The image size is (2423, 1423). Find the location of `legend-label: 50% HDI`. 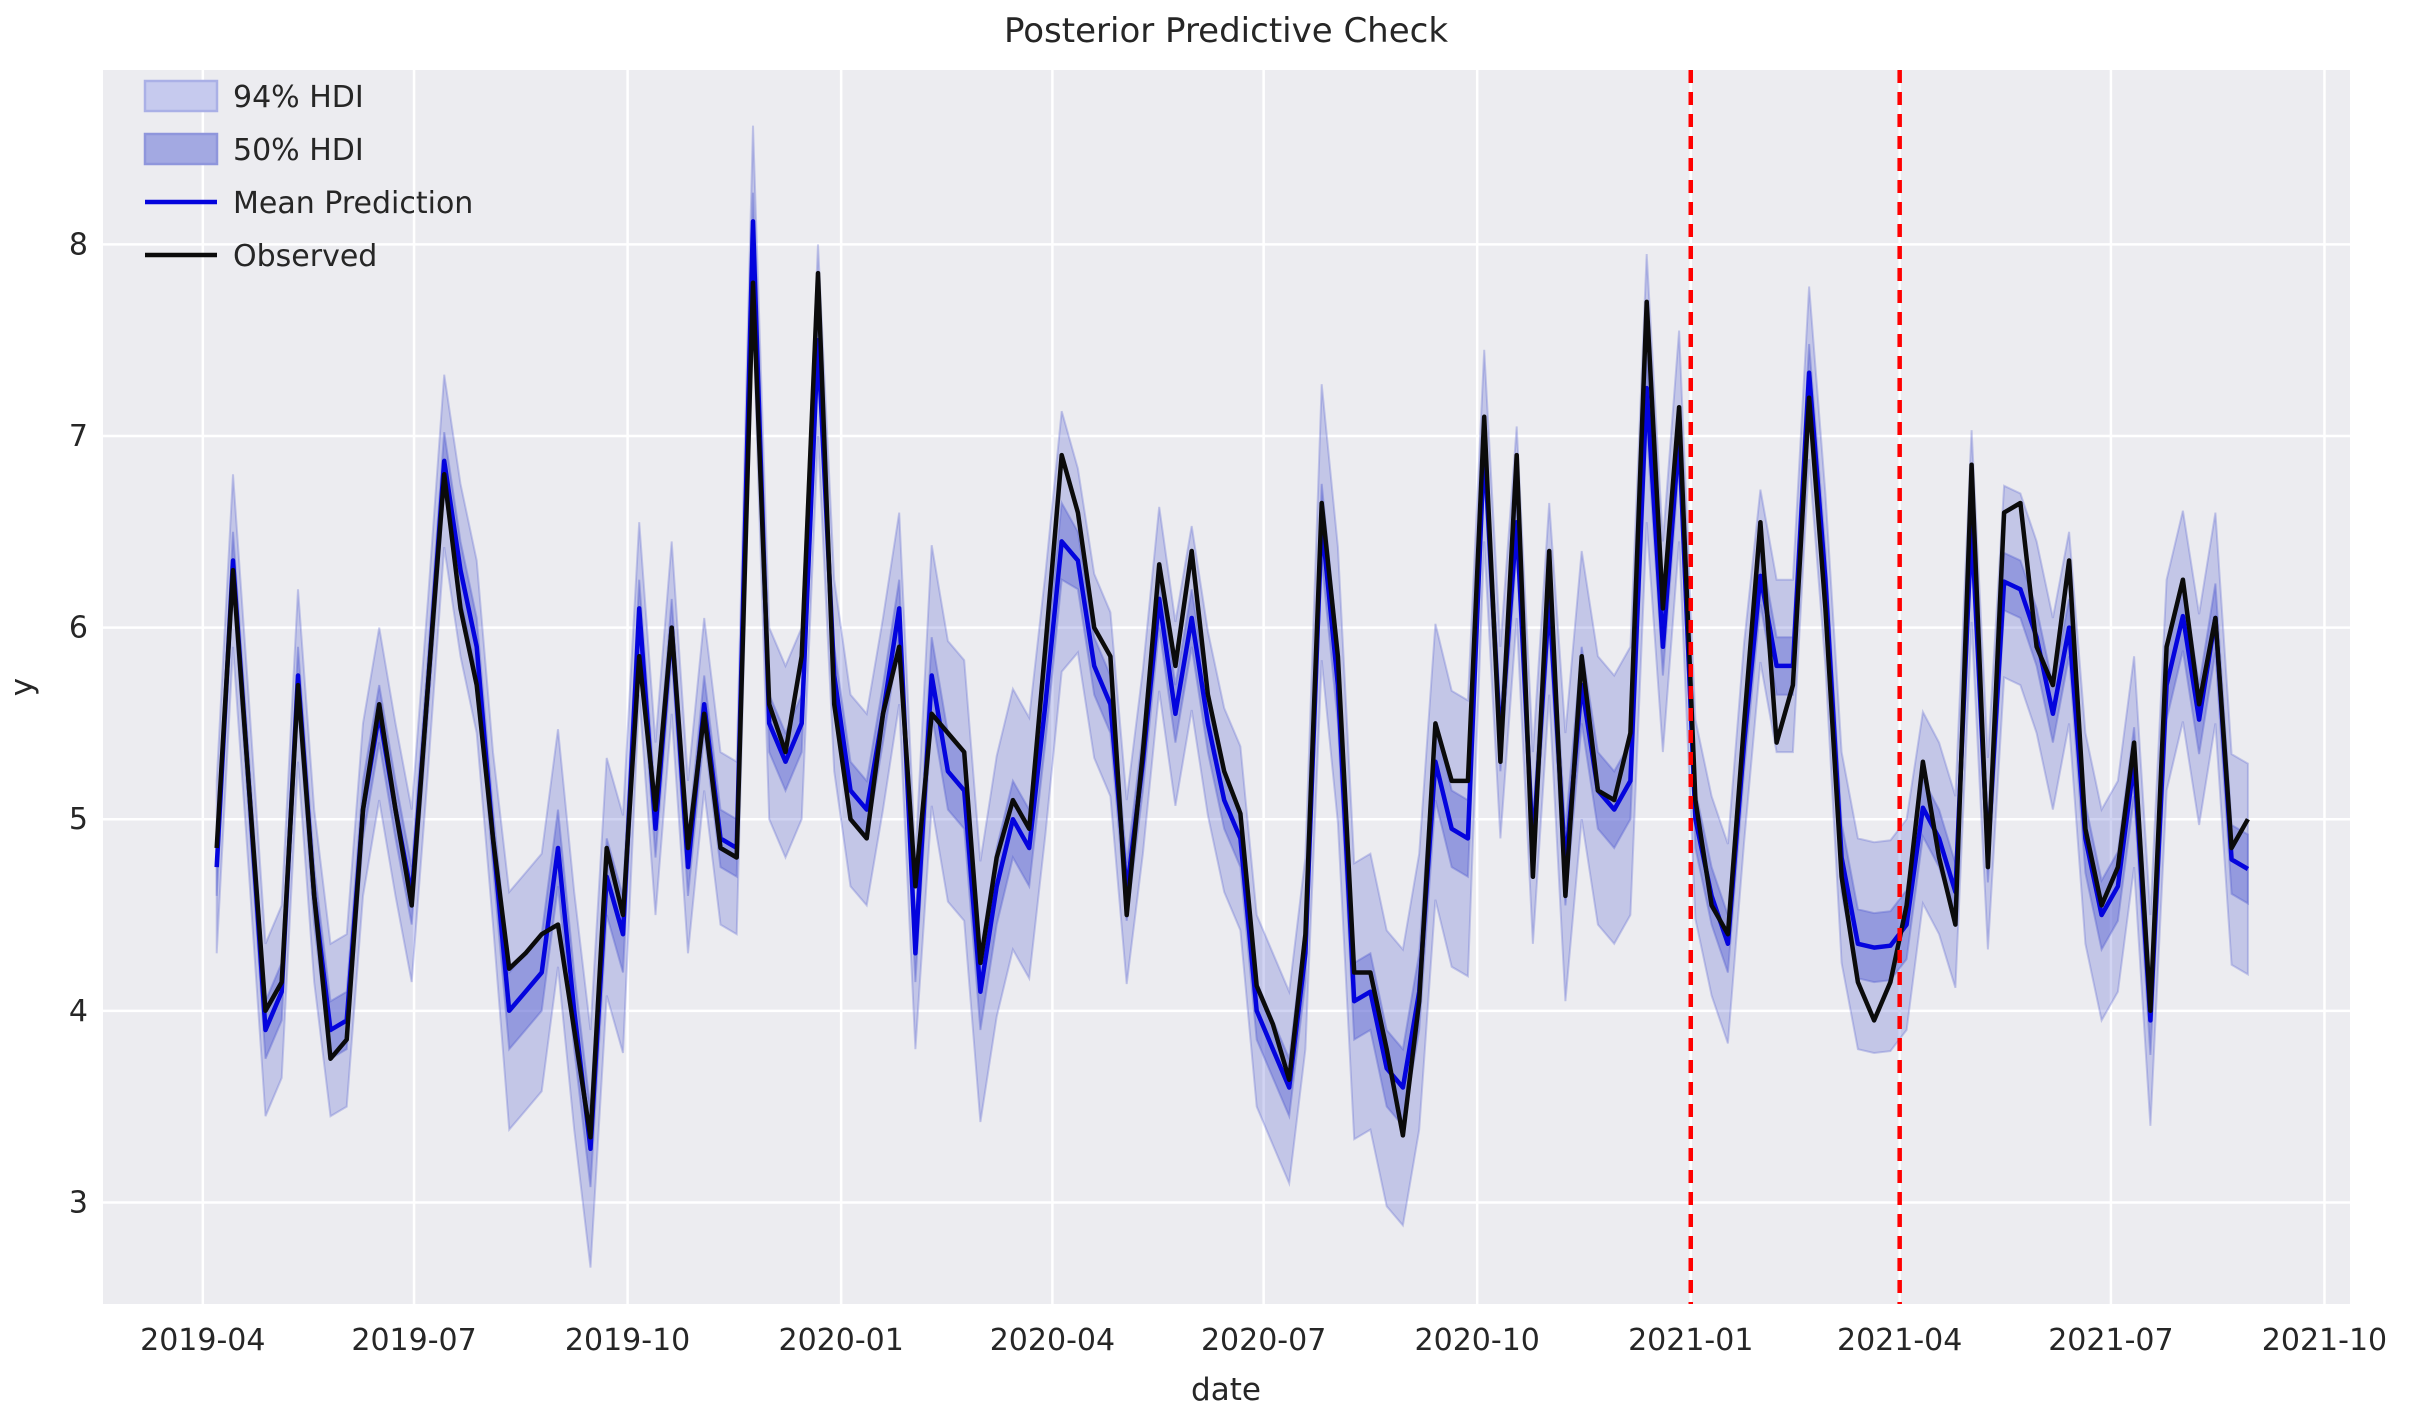

legend-label: 50% HDI is located at coordinates (298, 150).